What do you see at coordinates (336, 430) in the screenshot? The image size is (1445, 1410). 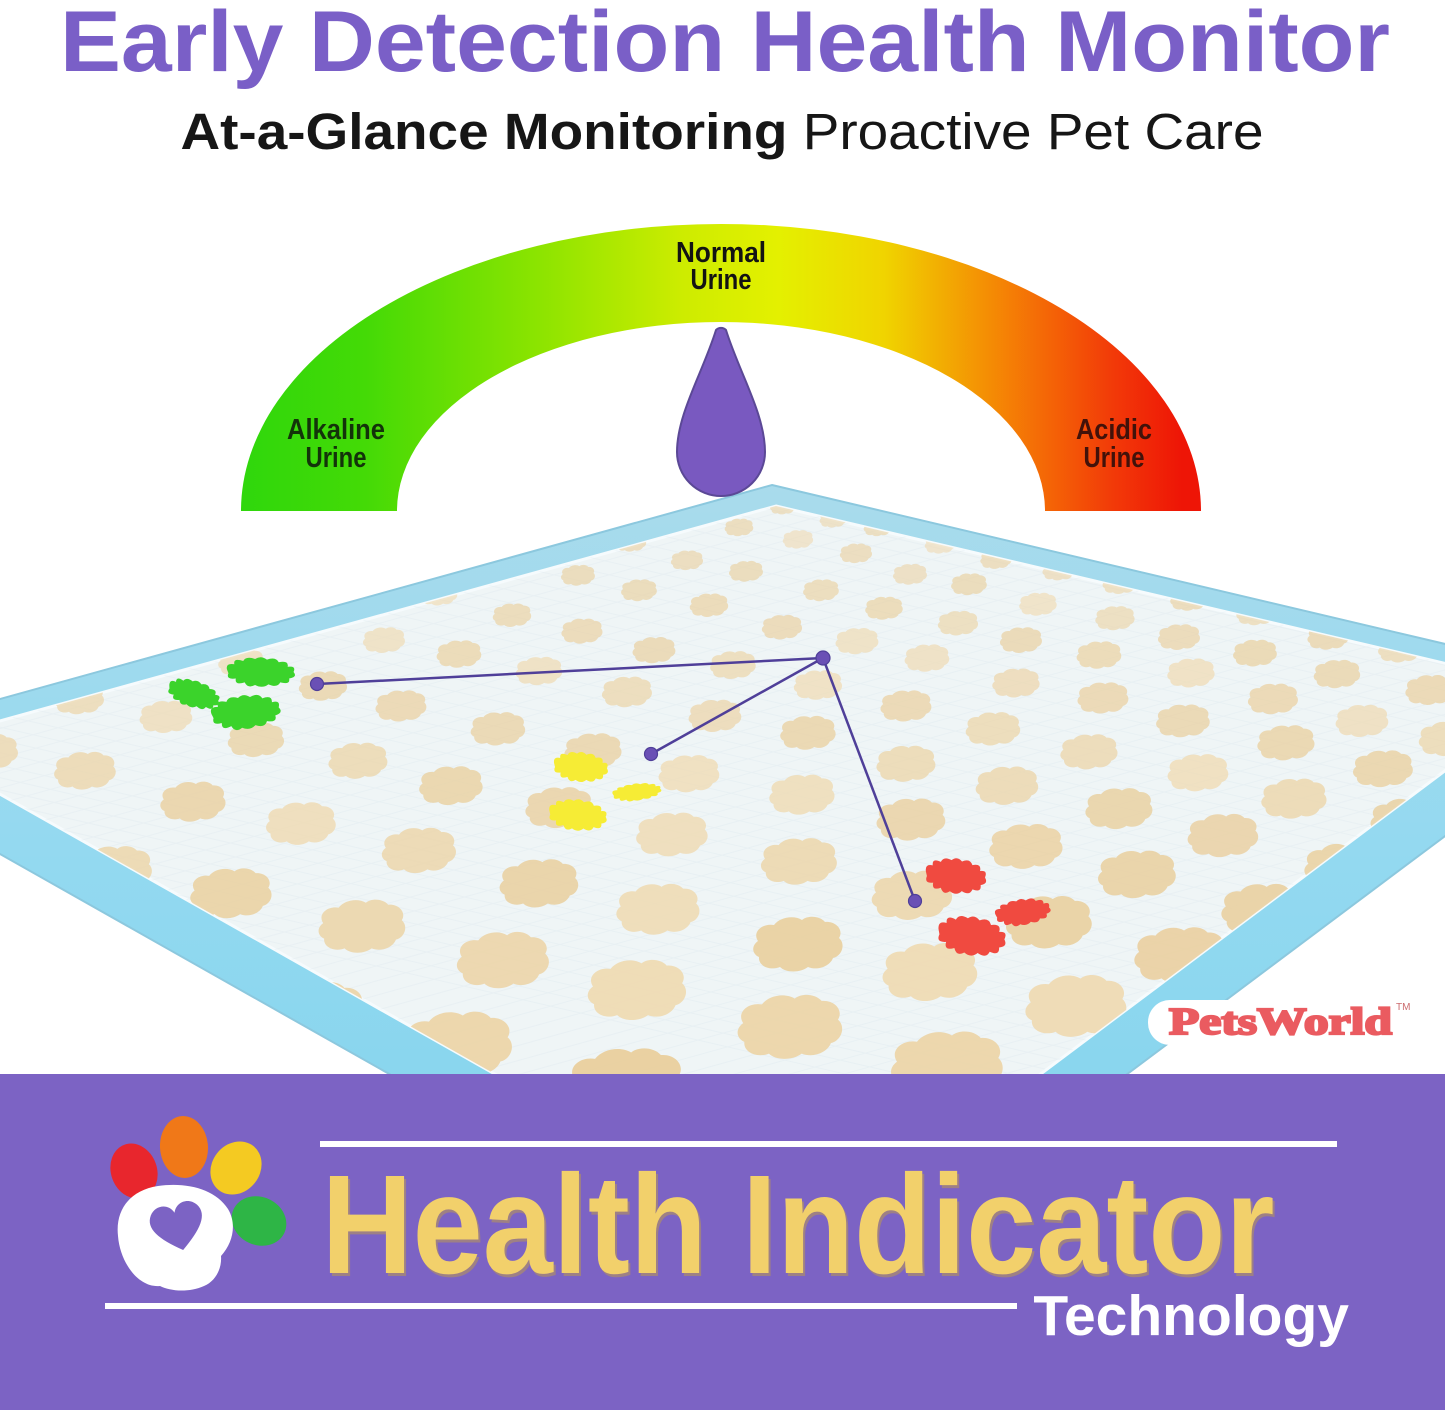 I see `svg-text: Alkaline` at bounding box center [336, 430].